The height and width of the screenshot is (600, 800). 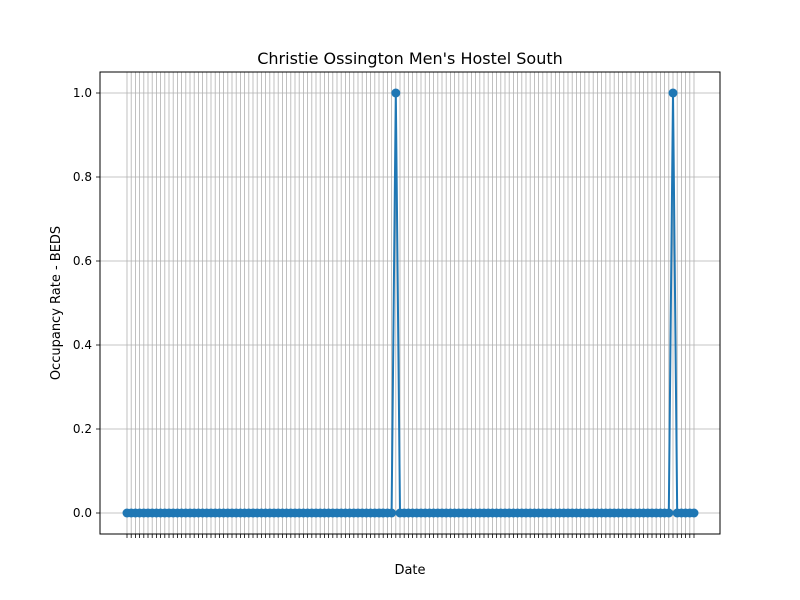 I want to click on y-tick-label: 0.6, so click(x=82, y=261).